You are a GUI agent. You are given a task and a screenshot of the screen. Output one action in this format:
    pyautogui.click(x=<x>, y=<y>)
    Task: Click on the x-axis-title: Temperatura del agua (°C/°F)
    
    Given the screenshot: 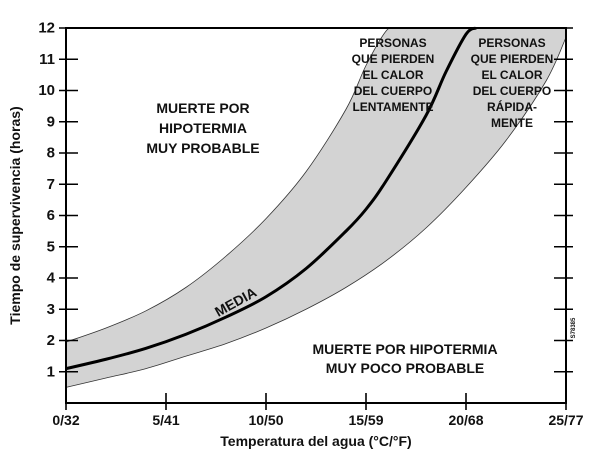 What is the action you would take?
    pyautogui.click(x=315, y=441)
    